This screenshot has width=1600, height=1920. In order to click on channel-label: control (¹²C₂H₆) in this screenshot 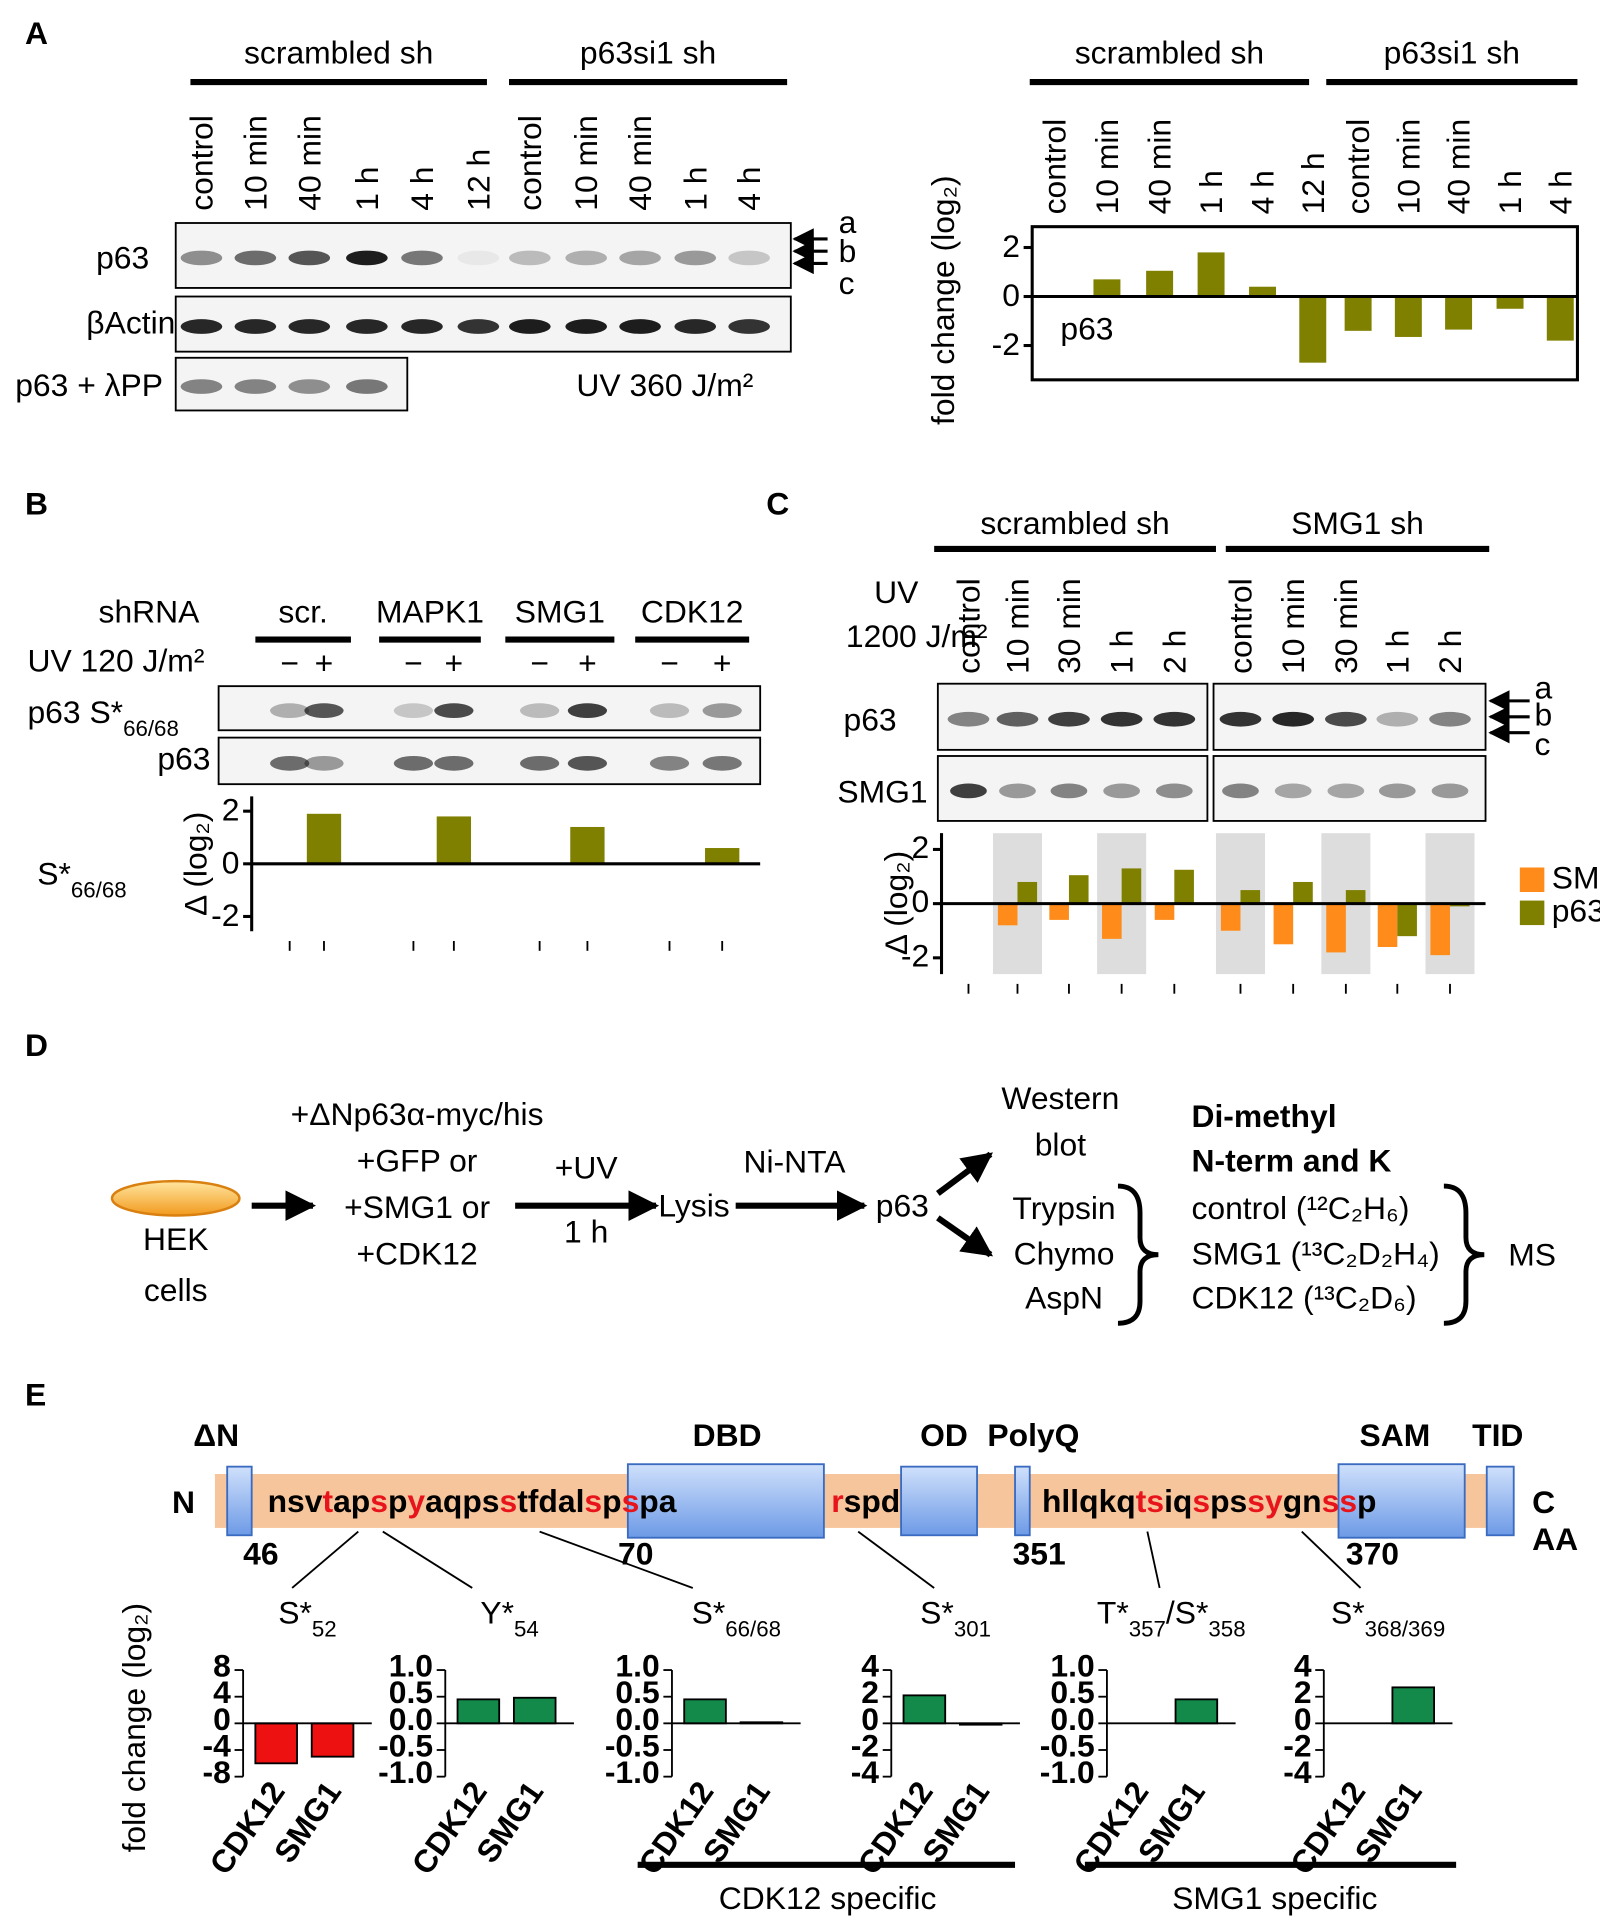, I will do `click(1300, 1208)`.